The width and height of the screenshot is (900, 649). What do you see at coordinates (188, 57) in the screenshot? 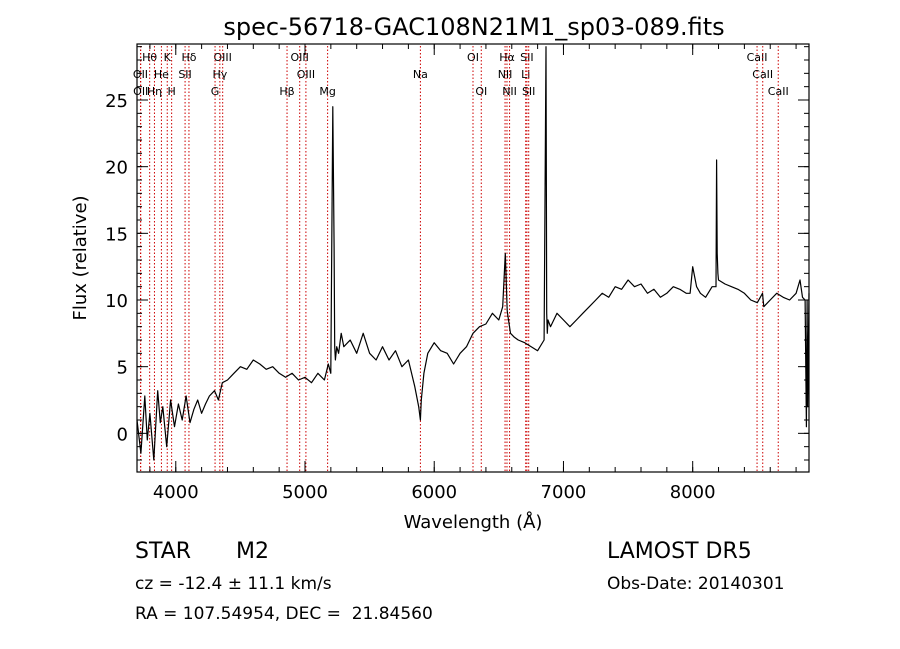
I see `line-label-2: Hδ` at bounding box center [188, 57].